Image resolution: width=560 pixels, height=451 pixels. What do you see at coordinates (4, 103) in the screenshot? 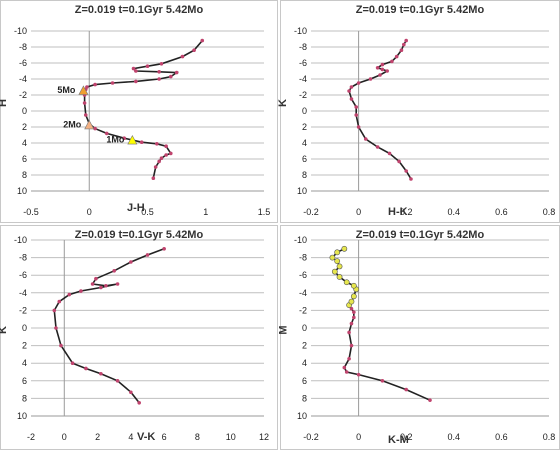
I see `y-axis-label: H` at bounding box center [4, 103].